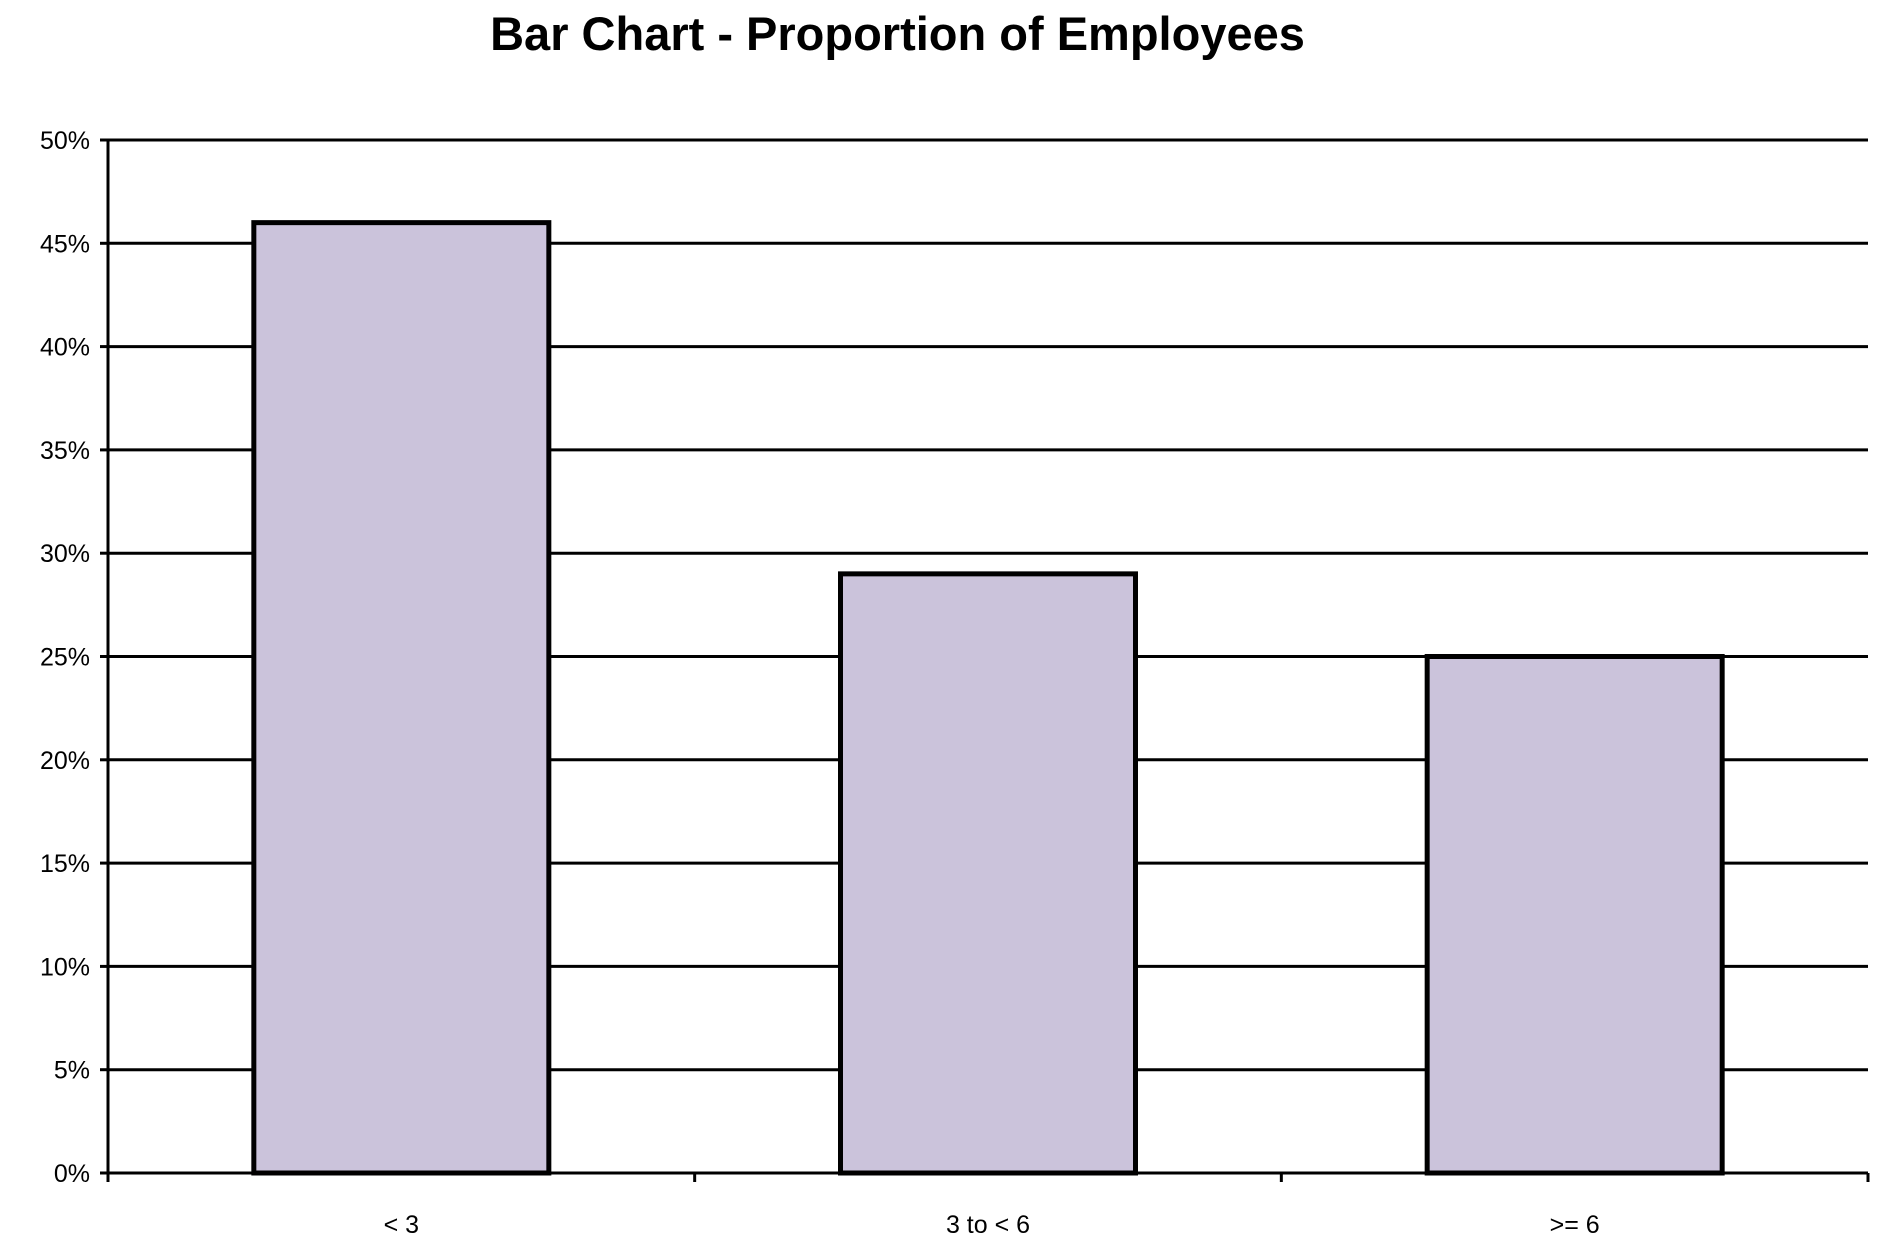 This screenshot has height=1250, width=1895. Describe the element at coordinates (65, 761) in the screenshot. I see `y-tick-label: 20%` at that location.